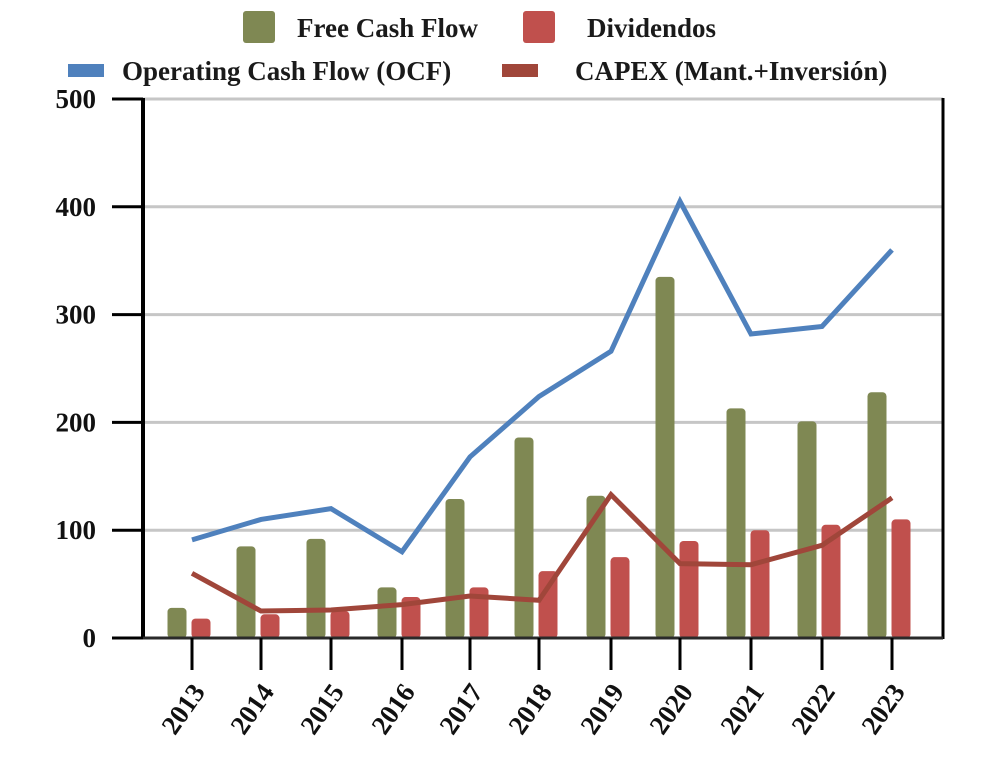  I want to click on bar-dividendos-2013, so click(201, 628).